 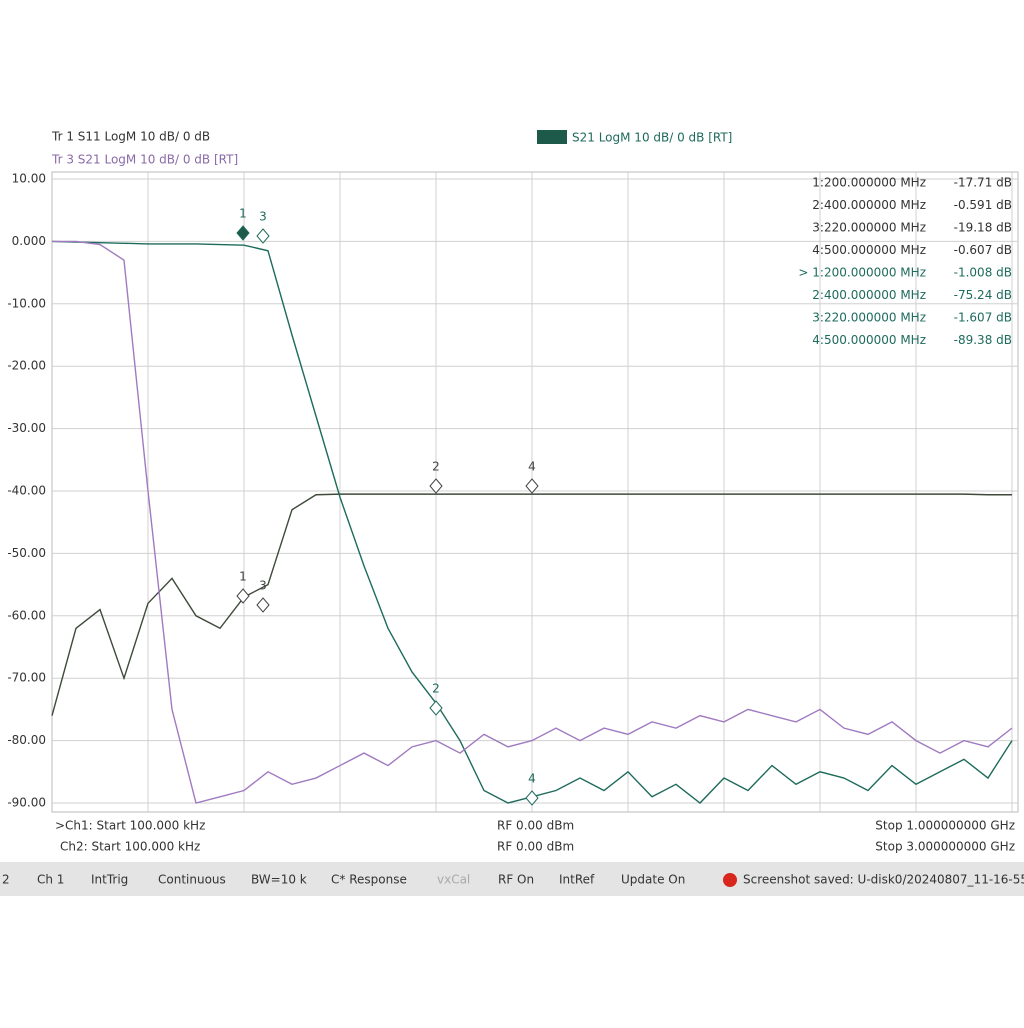 I want to click on trace-label: S21 LogM 10 dB/ 0 dB [RT], so click(x=652, y=138).